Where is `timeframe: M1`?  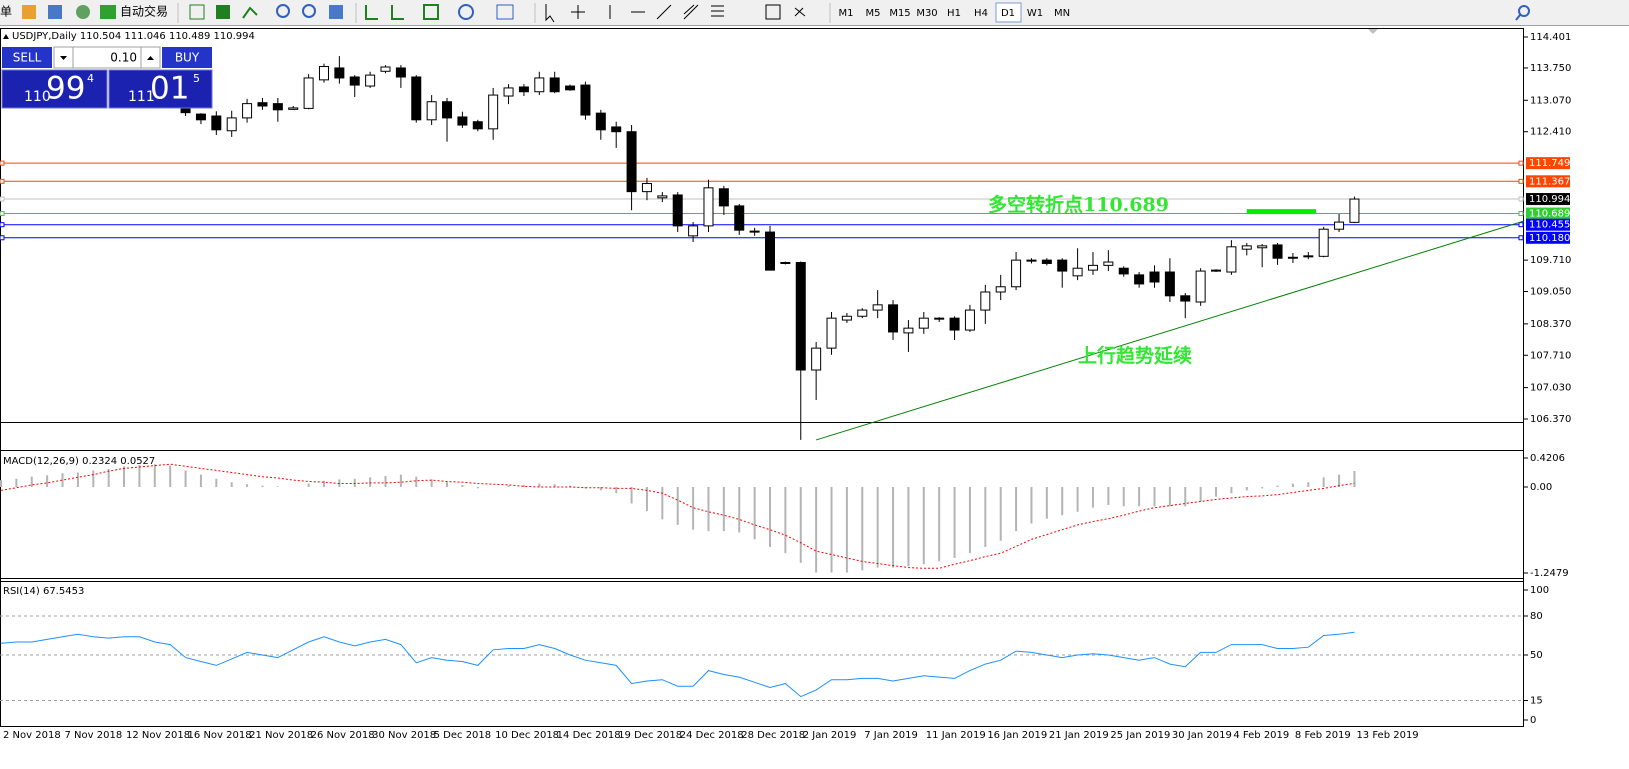
timeframe: M1 is located at coordinates (846, 13).